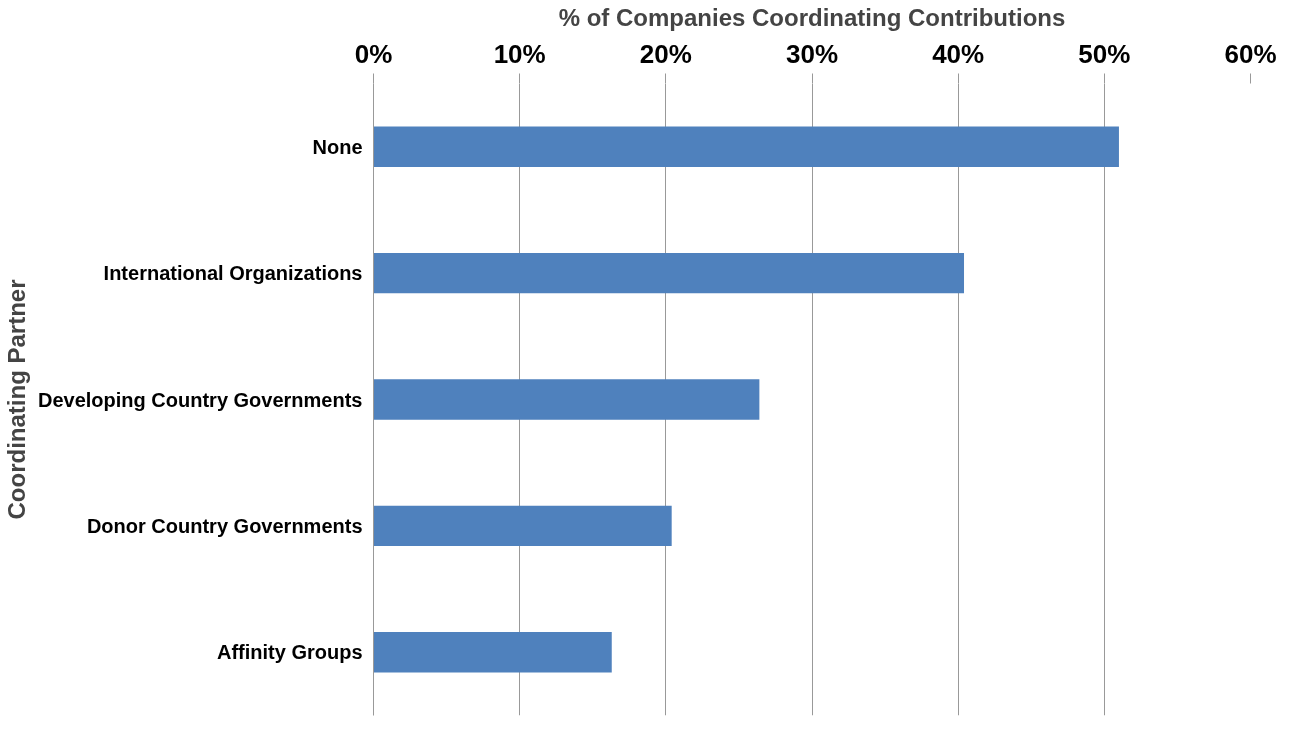  Describe the element at coordinates (812, 53) in the screenshot. I see `x-tick-label: 30%` at that location.